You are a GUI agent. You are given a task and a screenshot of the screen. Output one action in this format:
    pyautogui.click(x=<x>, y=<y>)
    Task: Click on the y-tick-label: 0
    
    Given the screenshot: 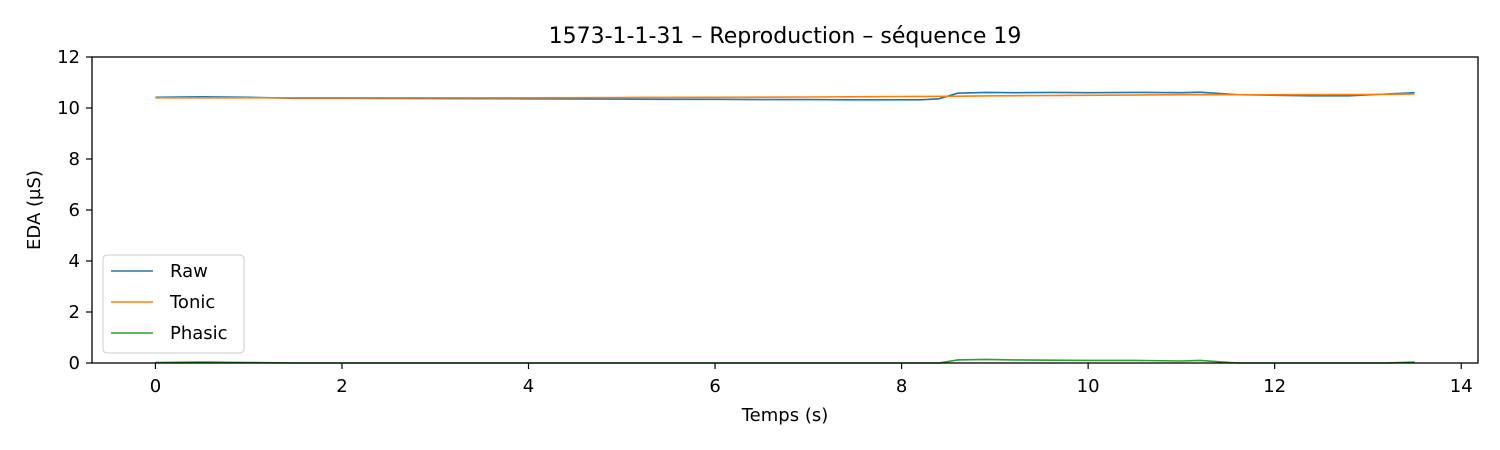 What is the action you would take?
    pyautogui.click(x=74, y=363)
    